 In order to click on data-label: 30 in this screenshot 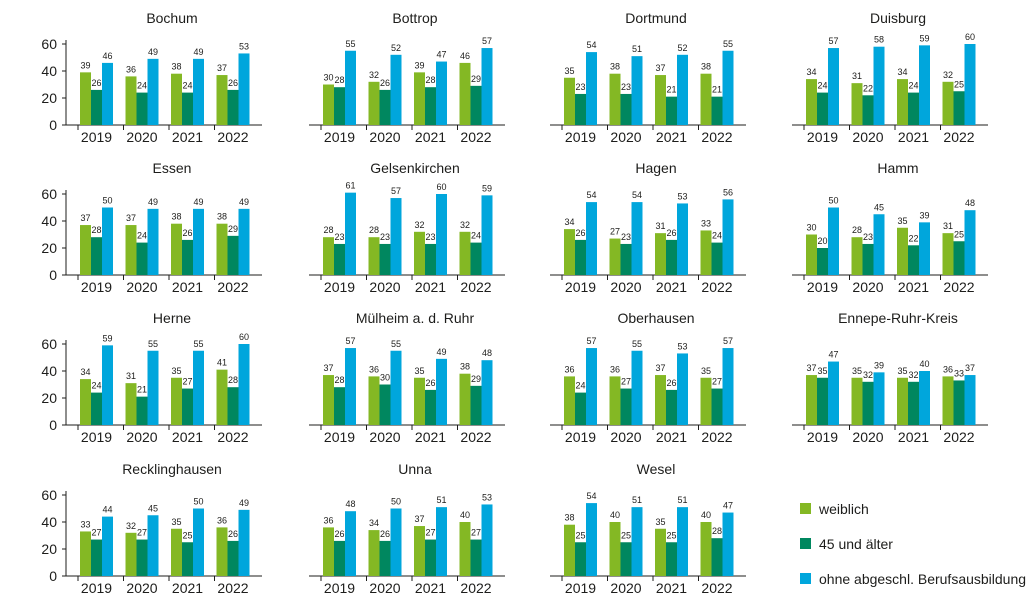, I will do `click(811, 228)`.